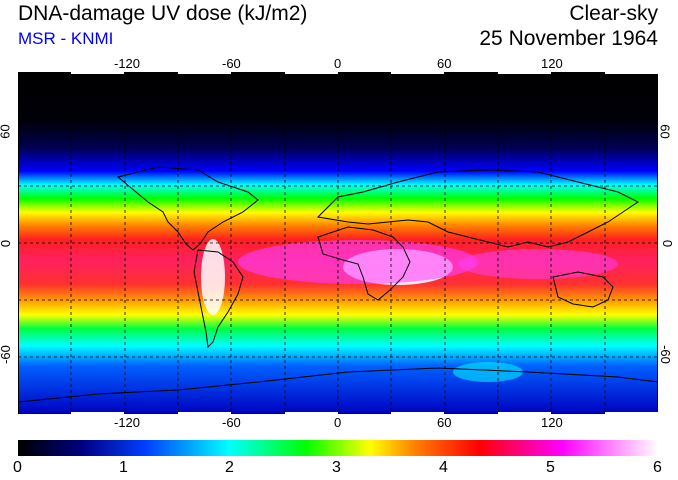 The height and width of the screenshot is (480, 678). Describe the element at coordinates (6, 243) in the screenshot. I see `lat-tick-left: 0` at that location.